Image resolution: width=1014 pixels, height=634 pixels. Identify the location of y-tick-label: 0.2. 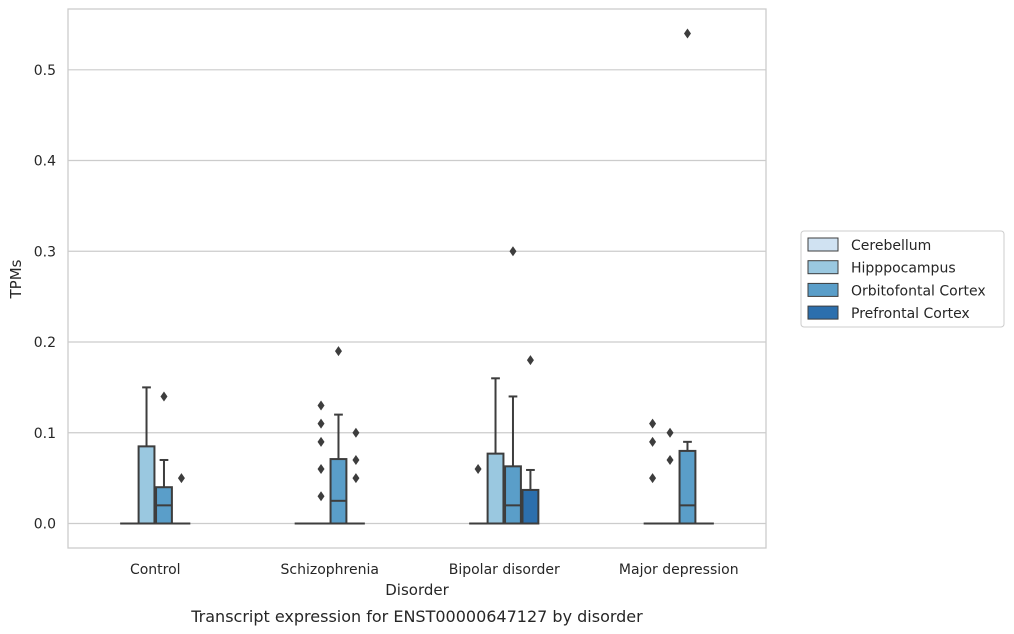
(45, 343).